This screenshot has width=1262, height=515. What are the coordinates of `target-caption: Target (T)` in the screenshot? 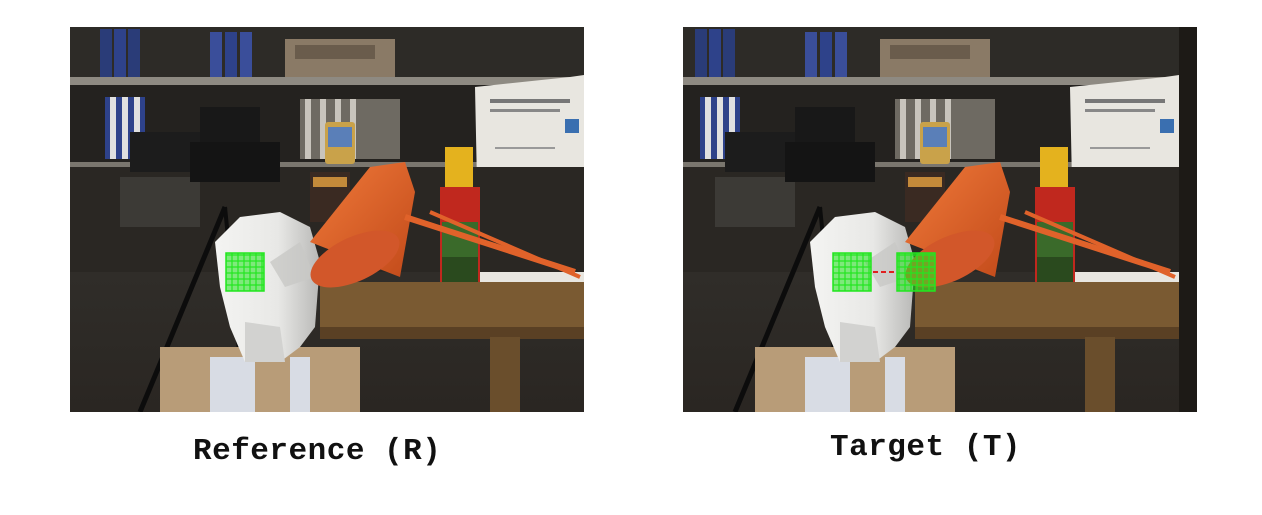 It's located at (926, 447).